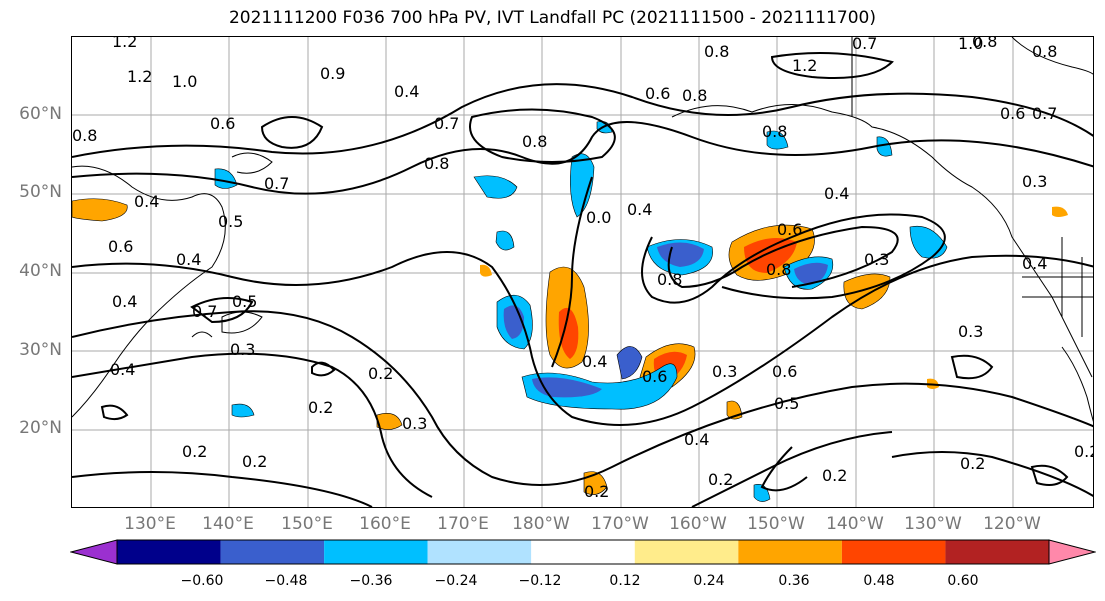 Image resolution: width=1105 pixels, height=601 pixels. Describe the element at coordinates (40, 350) in the screenshot. I see `lat-label: 30°N` at that location.